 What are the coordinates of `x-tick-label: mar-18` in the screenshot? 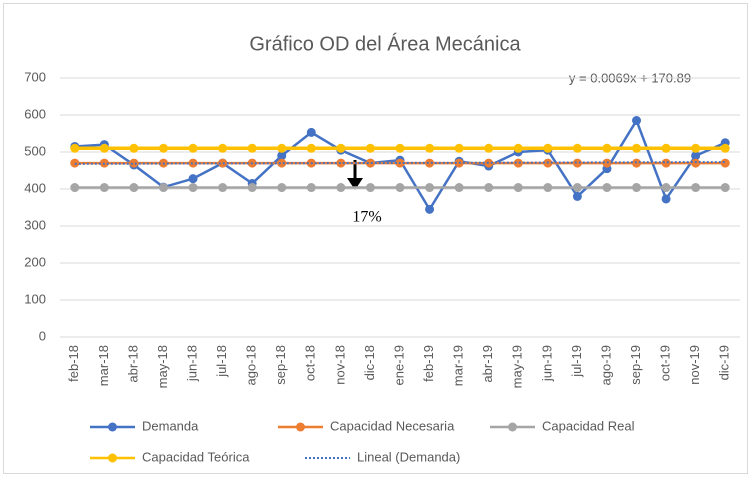 It's located at (103, 365).